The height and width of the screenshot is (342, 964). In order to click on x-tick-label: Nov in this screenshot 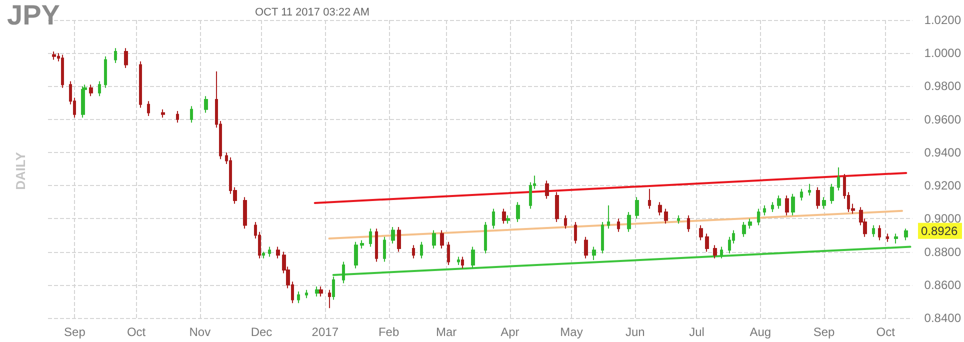, I will do `click(200, 332)`.